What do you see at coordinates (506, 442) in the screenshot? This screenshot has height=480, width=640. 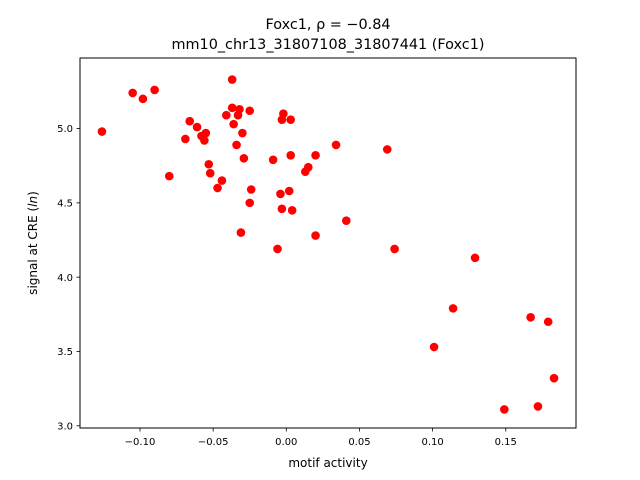 I see `x-tick-label: 0.15` at bounding box center [506, 442].